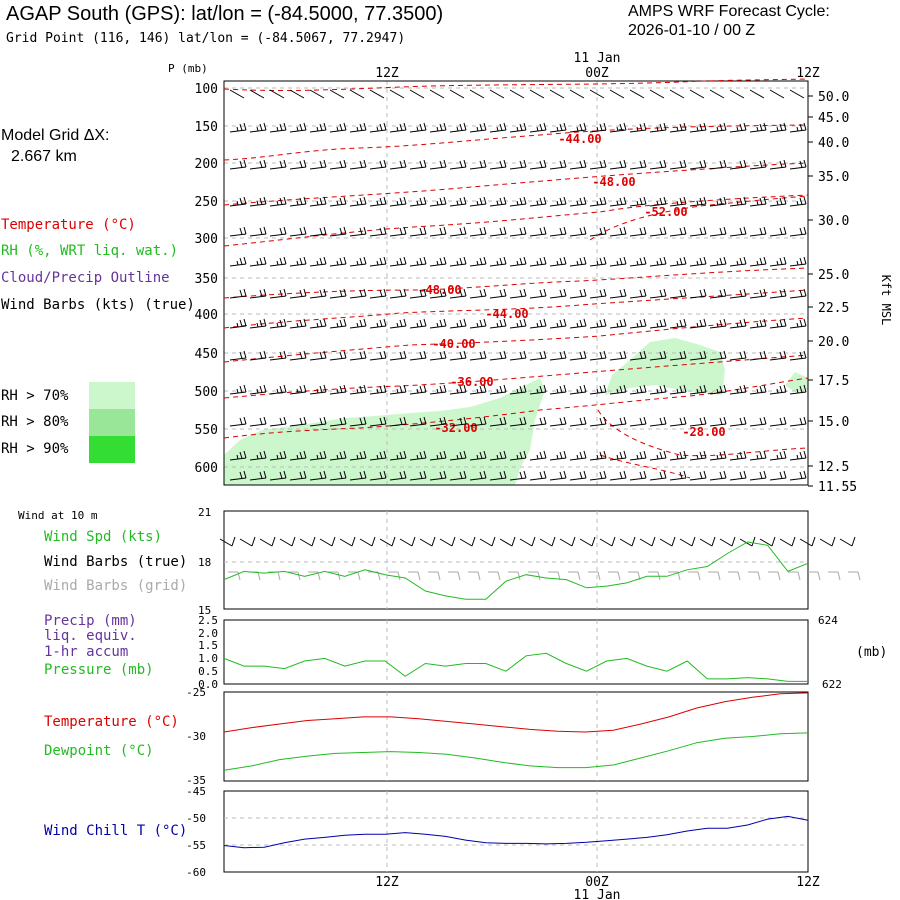 This screenshot has height=900, width=900. I want to click on contour-label: -44.00, so click(506, 314).